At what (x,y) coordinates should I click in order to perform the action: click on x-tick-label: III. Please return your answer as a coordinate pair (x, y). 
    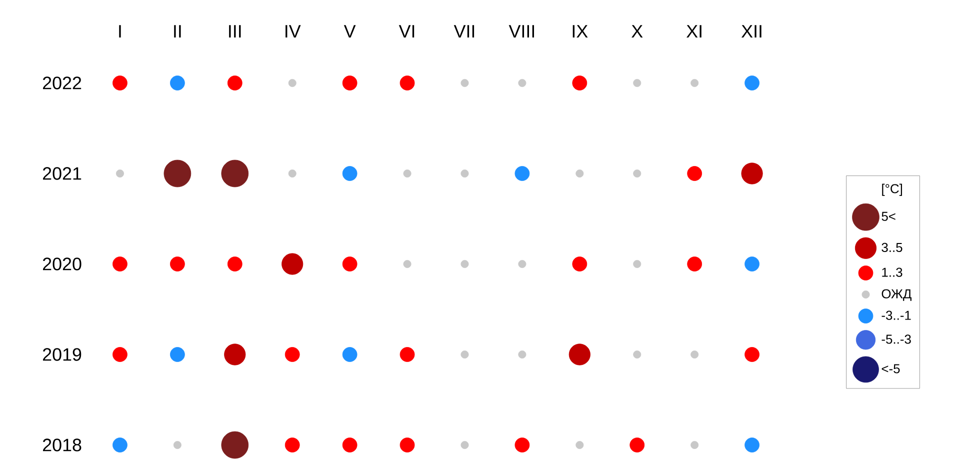
    Looking at the image, I should click on (235, 31).